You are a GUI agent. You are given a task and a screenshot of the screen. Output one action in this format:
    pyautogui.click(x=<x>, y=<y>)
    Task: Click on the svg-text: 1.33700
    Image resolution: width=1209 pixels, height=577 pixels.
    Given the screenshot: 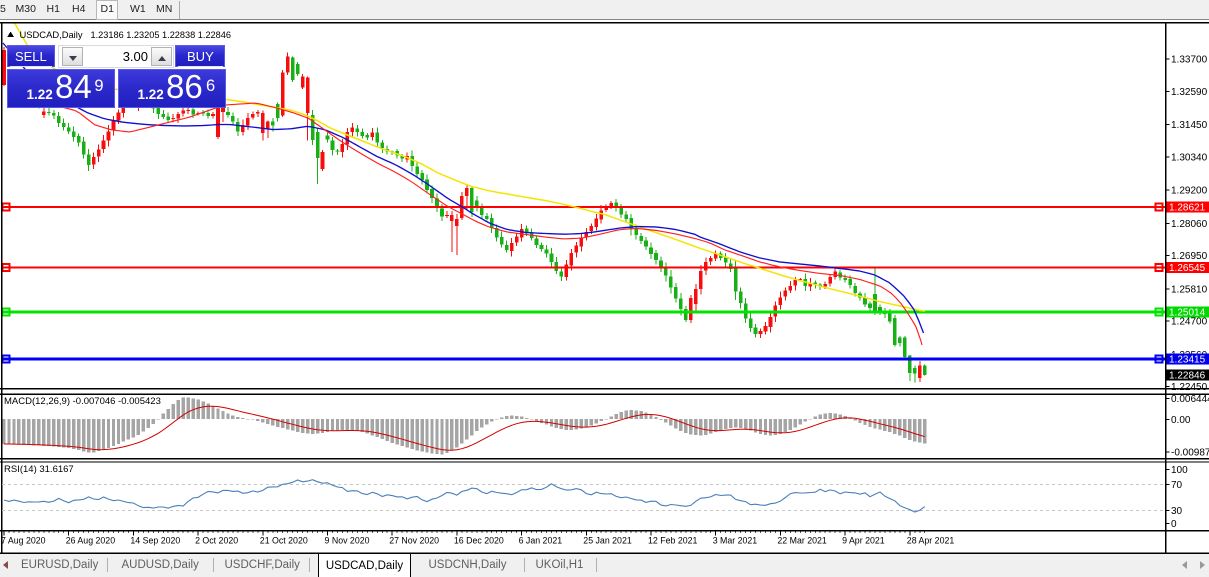 What is the action you would take?
    pyautogui.click(x=1189, y=60)
    